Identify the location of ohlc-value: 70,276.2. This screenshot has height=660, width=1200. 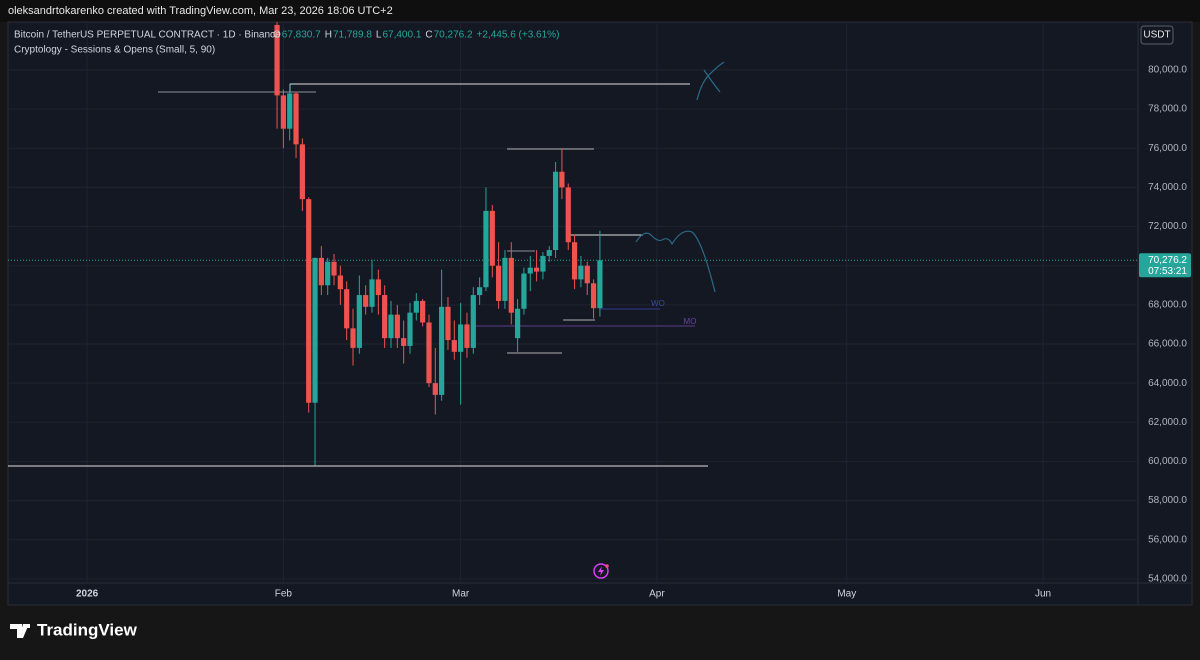
(453, 35).